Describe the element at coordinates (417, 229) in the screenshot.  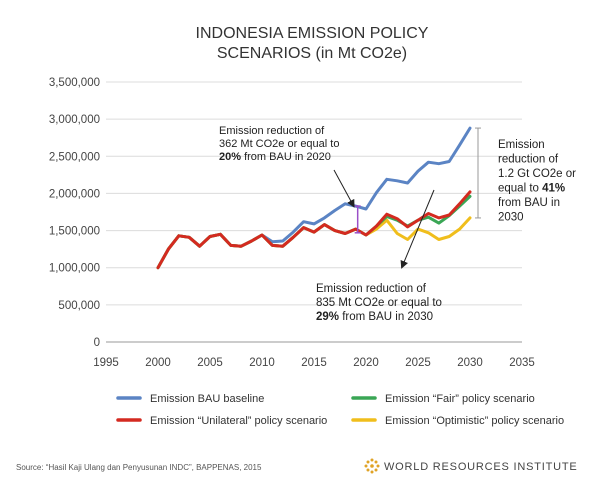
I see `annotation-2030-29-arrow` at that location.